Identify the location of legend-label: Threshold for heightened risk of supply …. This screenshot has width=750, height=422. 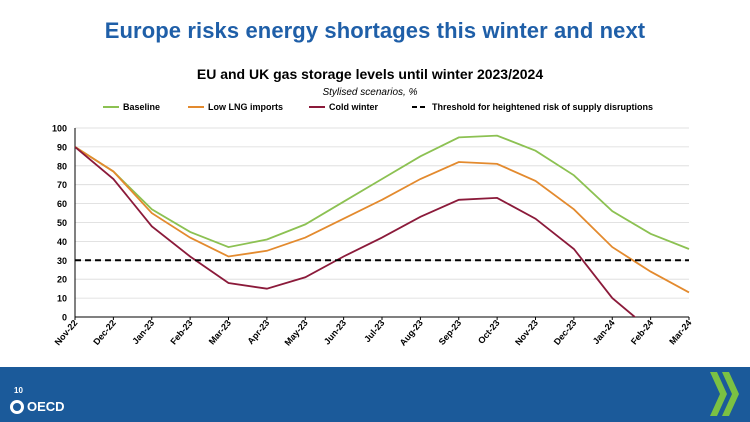
(542, 107).